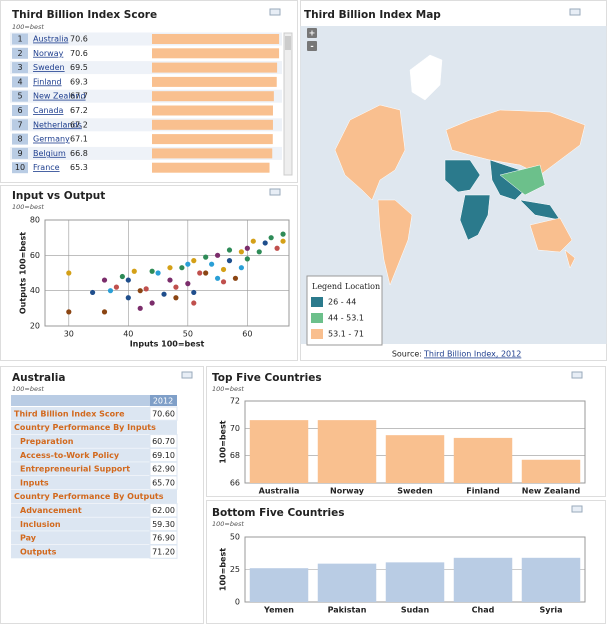  What do you see at coordinates (347, 491) in the screenshot?
I see `x-tick-label: Norway` at bounding box center [347, 491].